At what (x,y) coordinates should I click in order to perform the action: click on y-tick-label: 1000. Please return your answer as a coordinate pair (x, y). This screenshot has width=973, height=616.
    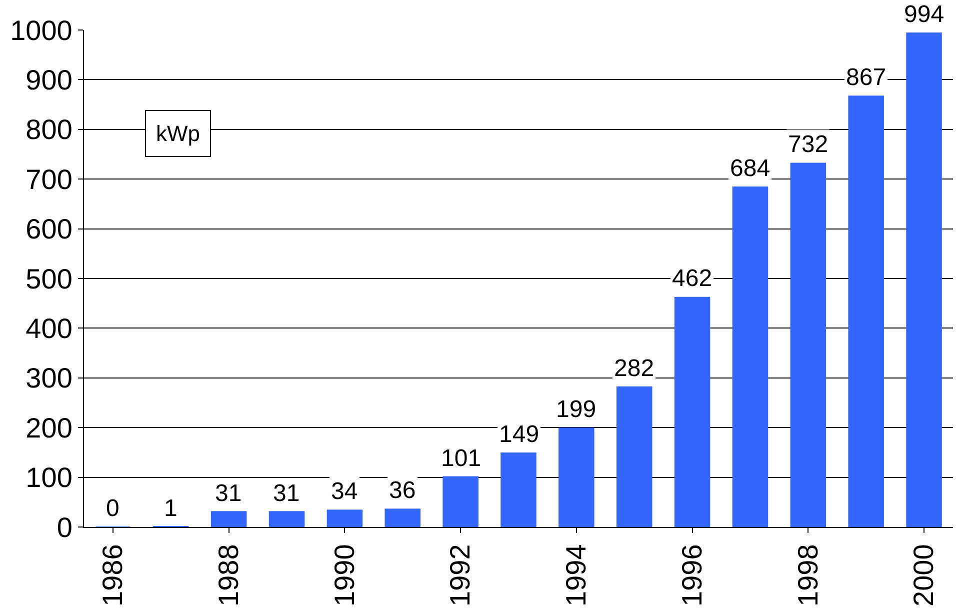
    Looking at the image, I should click on (41, 30).